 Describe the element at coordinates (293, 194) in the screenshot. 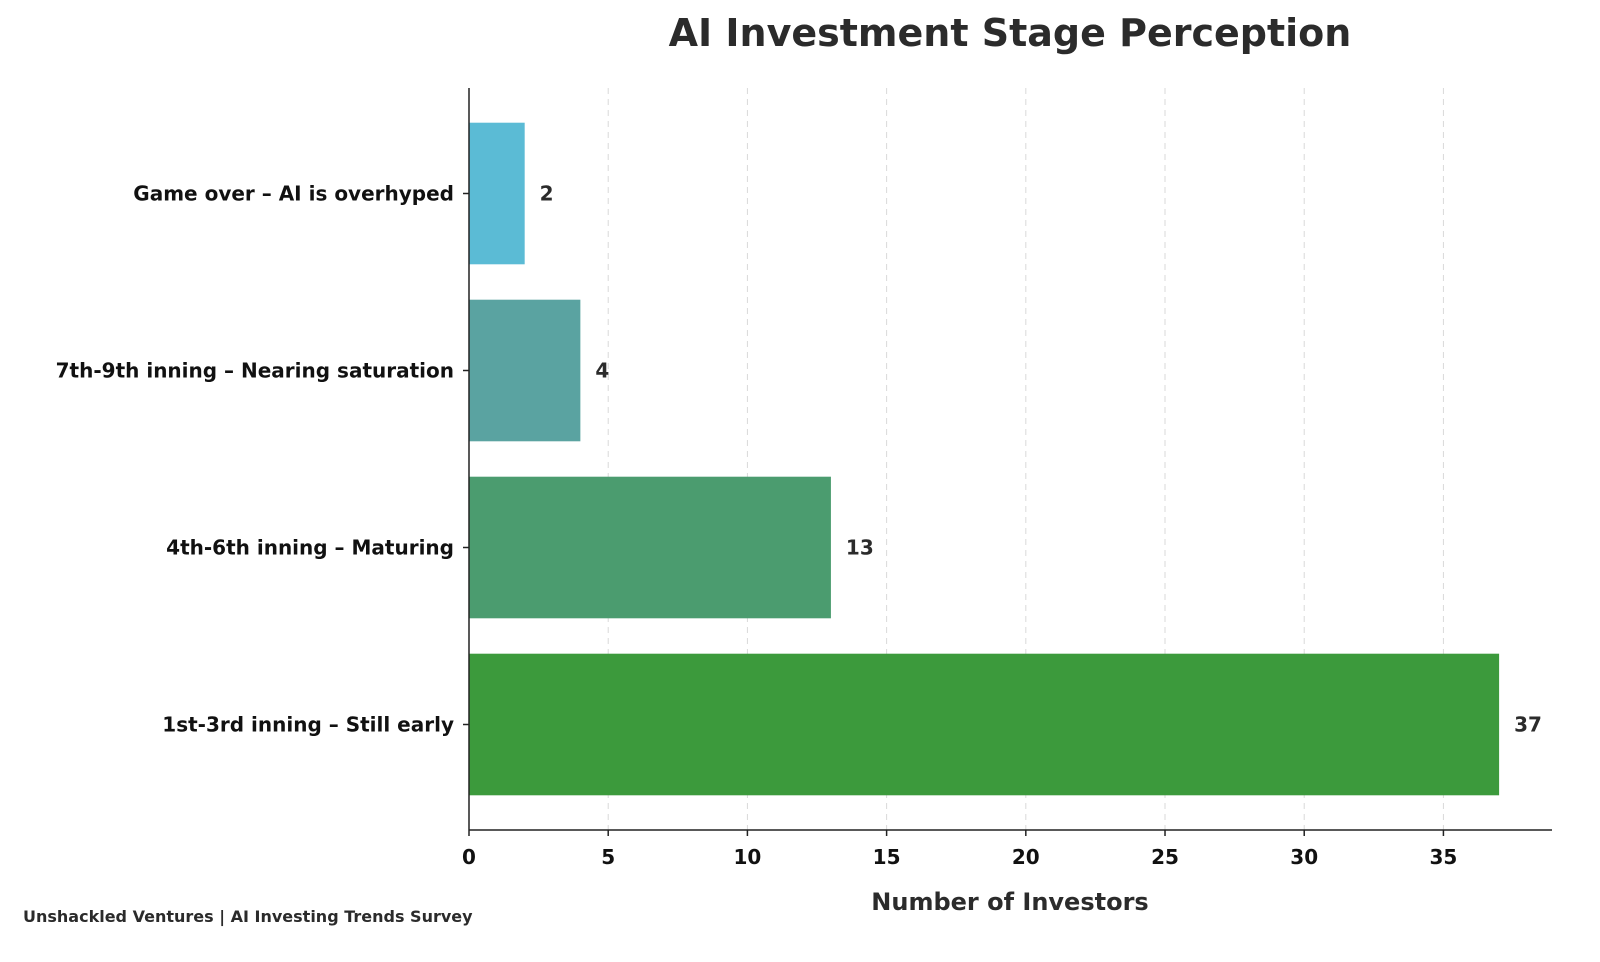

I see `category-label: Game over – AI is overhyped` at that location.